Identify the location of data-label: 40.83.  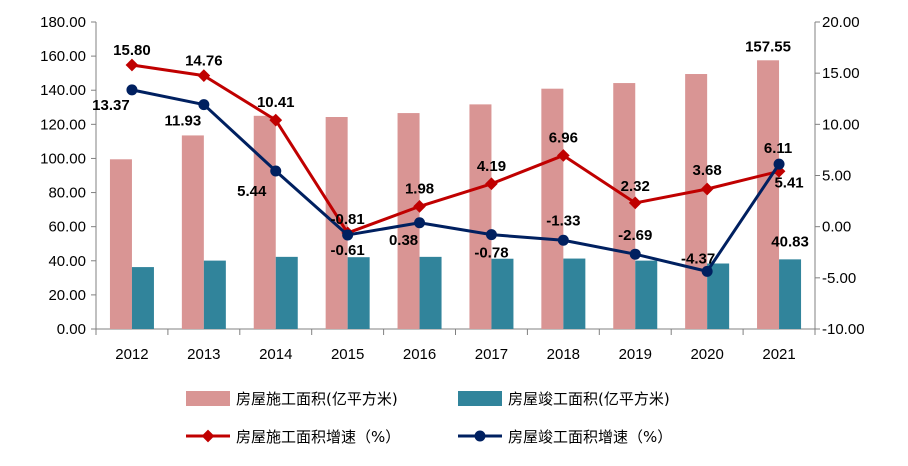
(790, 241).